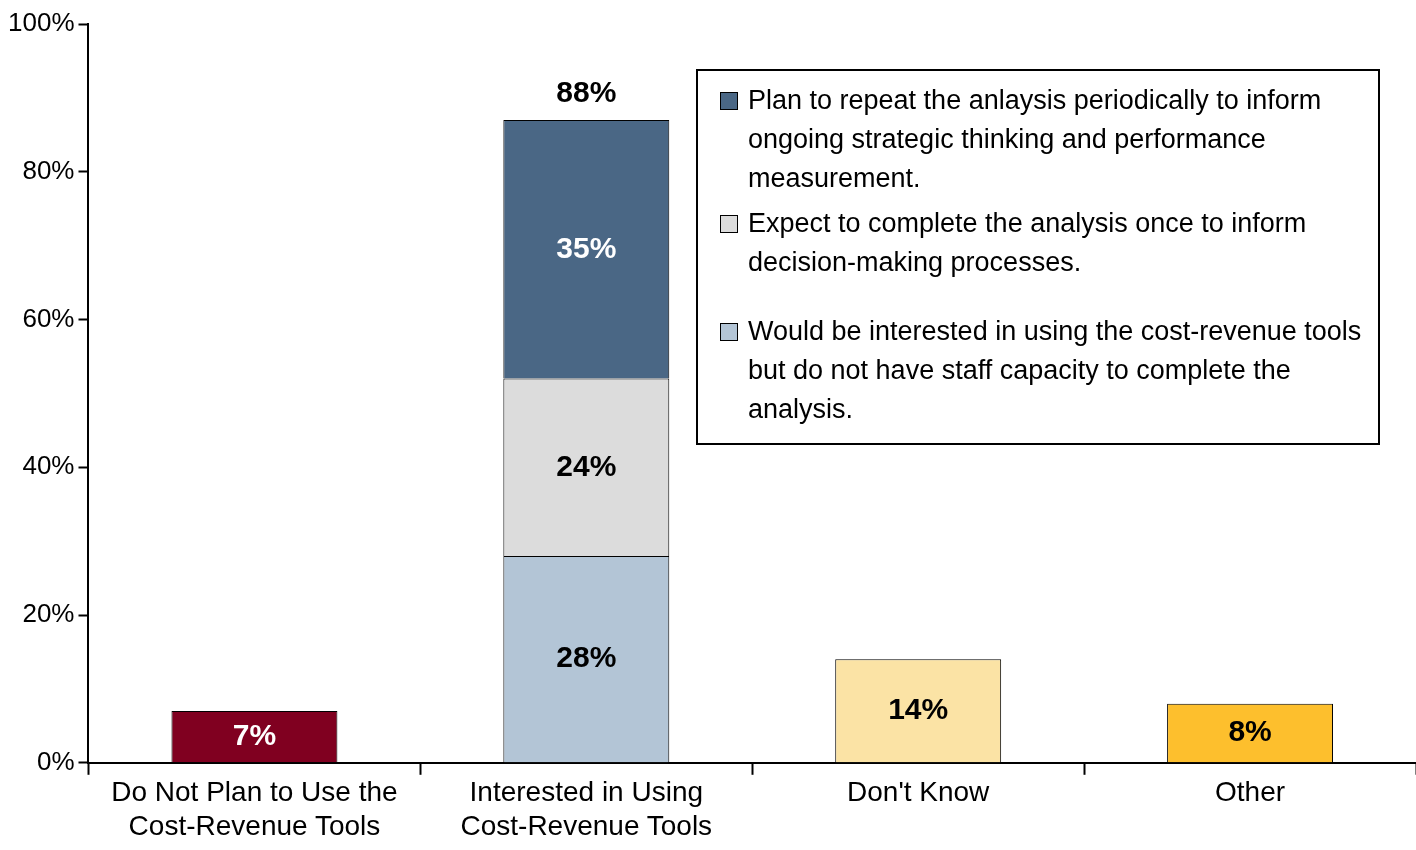  Describe the element at coordinates (1250, 731) in the screenshot. I see `data-label: 8%` at that location.